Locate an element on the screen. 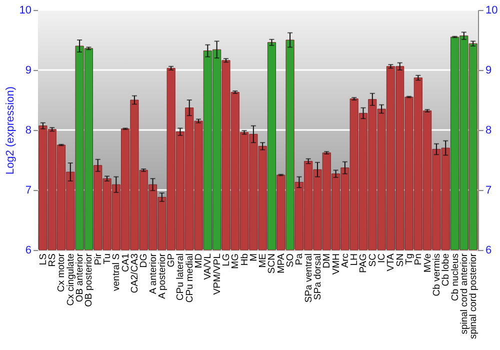 This screenshot has height=350, width=500. x-tick-label: LG is located at coordinates (226, 260).